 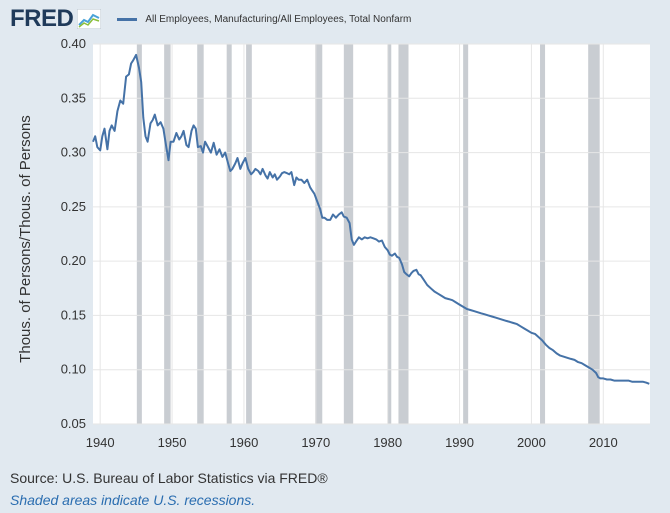 I want to click on x-tick-label: 1990, so click(x=459, y=442).